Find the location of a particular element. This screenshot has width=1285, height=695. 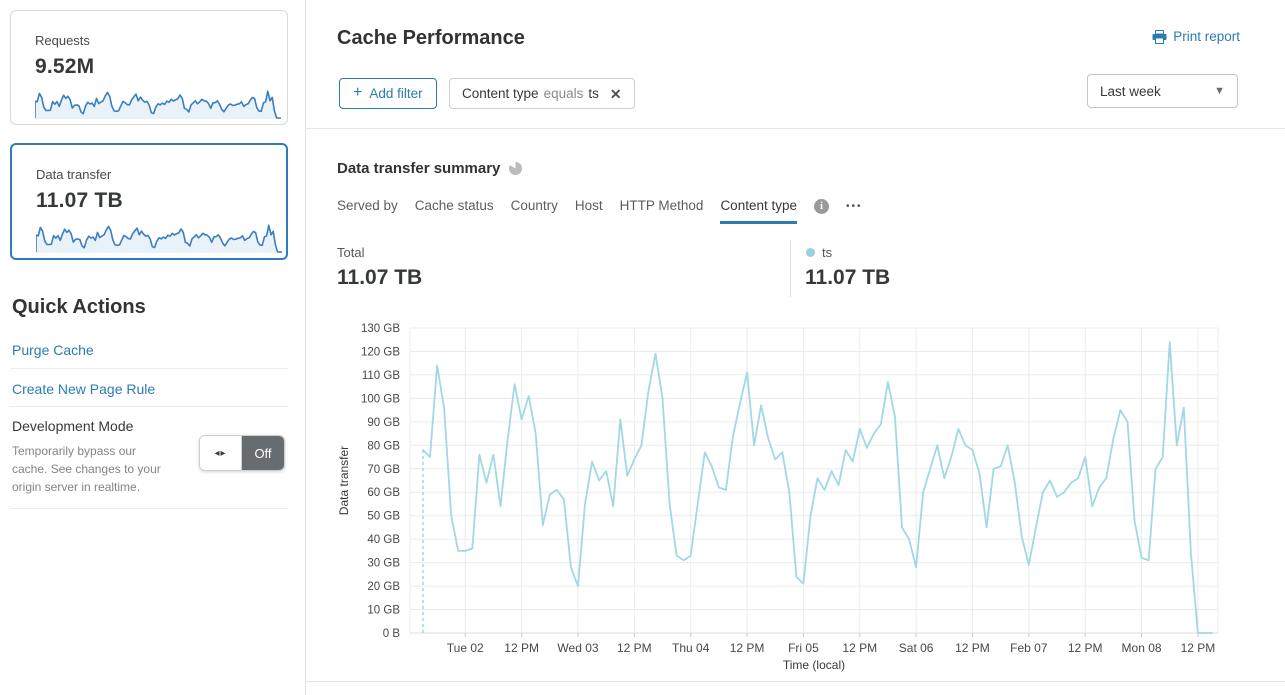

metric-card-requests: Requests 9.52M is located at coordinates (149, 67).